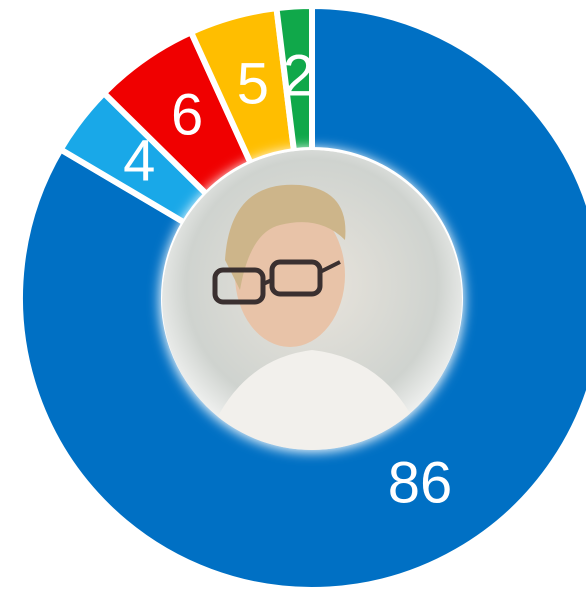 The image size is (586, 590). Describe the element at coordinates (187, 115) in the screenshot. I see `value-label: 6` at that location.